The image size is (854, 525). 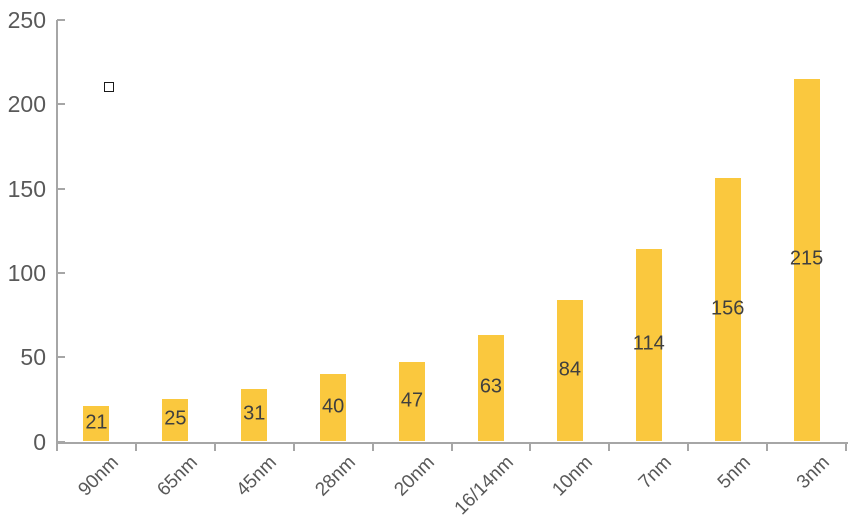 What do you see at coordinates (572, 476) in the screenshot?
I see `x-axis-label: 10nm` at bounding box center [572, 476].